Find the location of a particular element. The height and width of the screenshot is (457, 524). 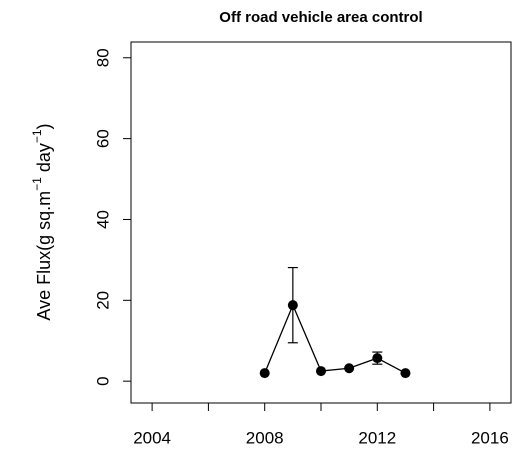

y-axis-label-part: day is located at coordinates (44, 160).